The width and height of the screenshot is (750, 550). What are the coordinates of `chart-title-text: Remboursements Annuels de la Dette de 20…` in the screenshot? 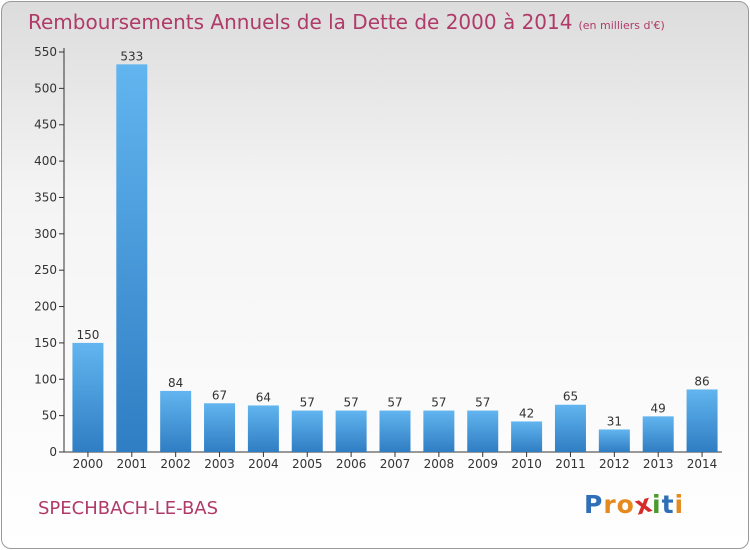 It's located at (300, 22).